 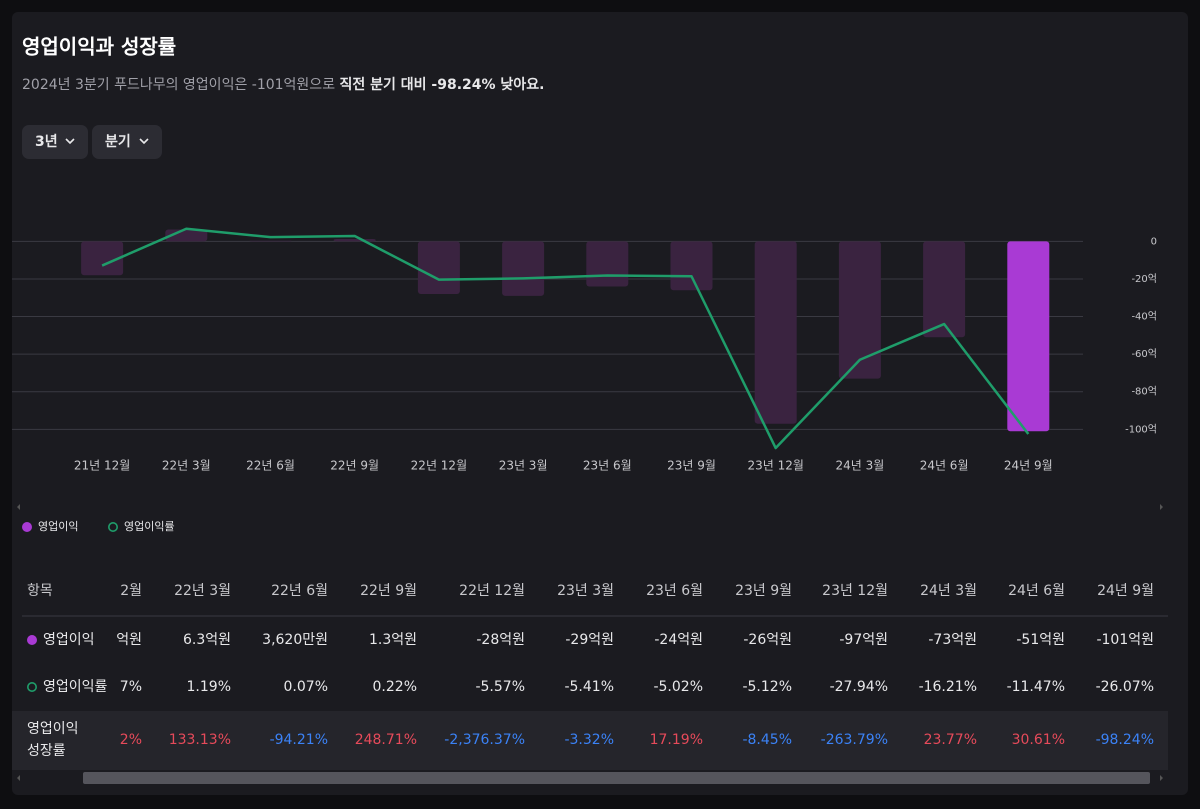 What do you see at coordinates (678, 687) in the screenshot?
I see `table-cell: -5.02%` at bounding box center [678, 687].